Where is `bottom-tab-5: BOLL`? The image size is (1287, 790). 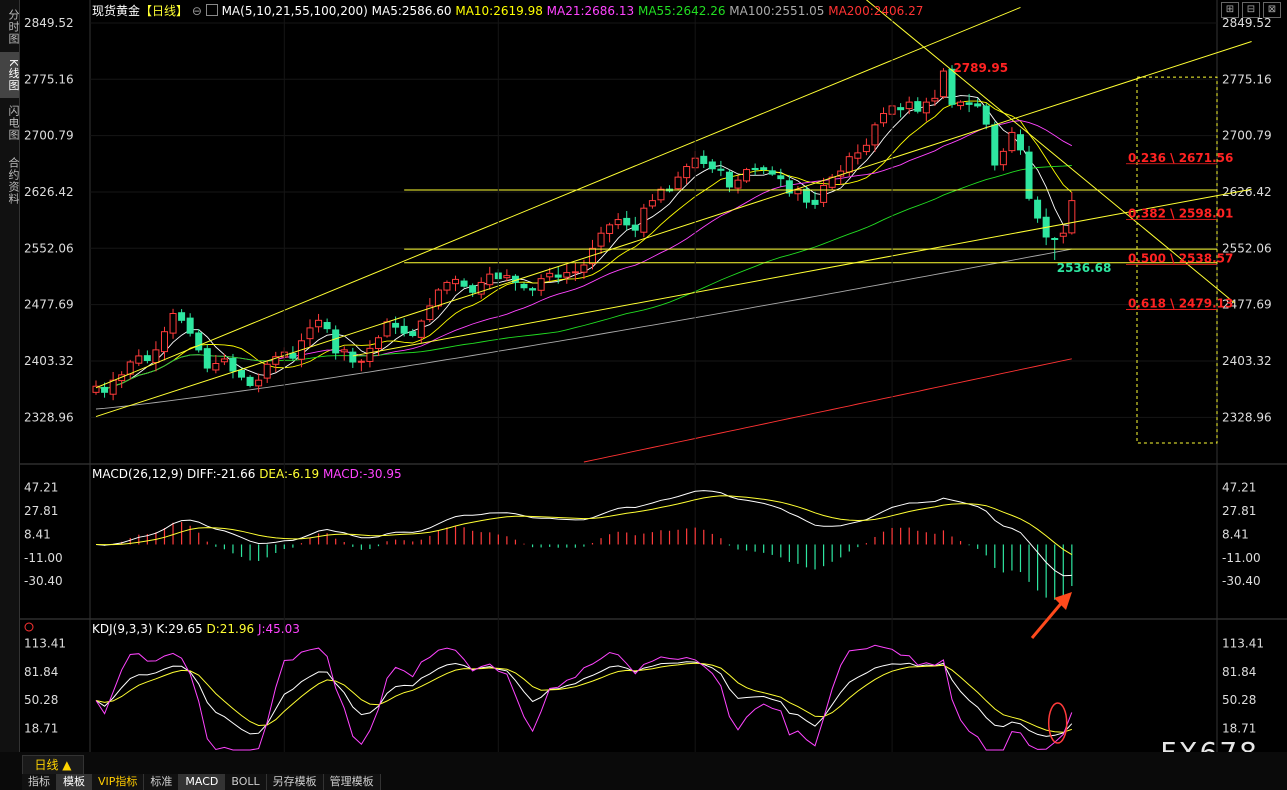
bottom-tab-5: BOLL is located at coordinates (246, 782).